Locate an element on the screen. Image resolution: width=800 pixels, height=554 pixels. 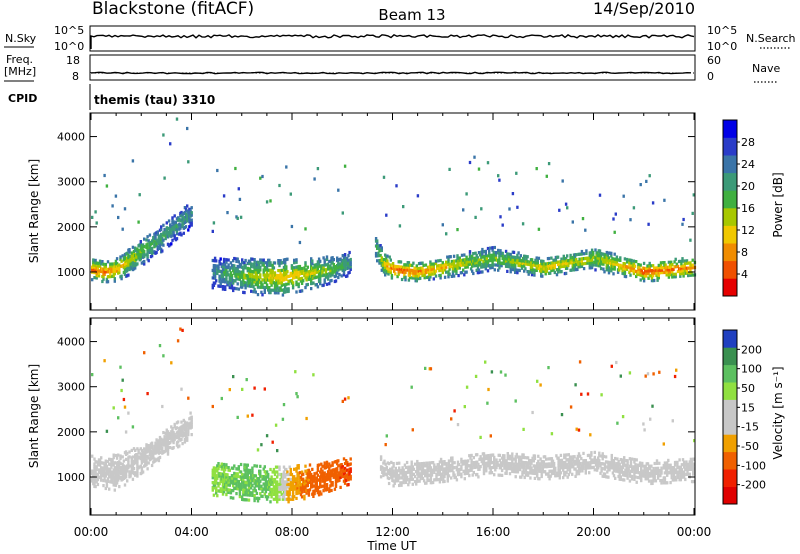
nsky-trace is located at coordinates (392, 41).